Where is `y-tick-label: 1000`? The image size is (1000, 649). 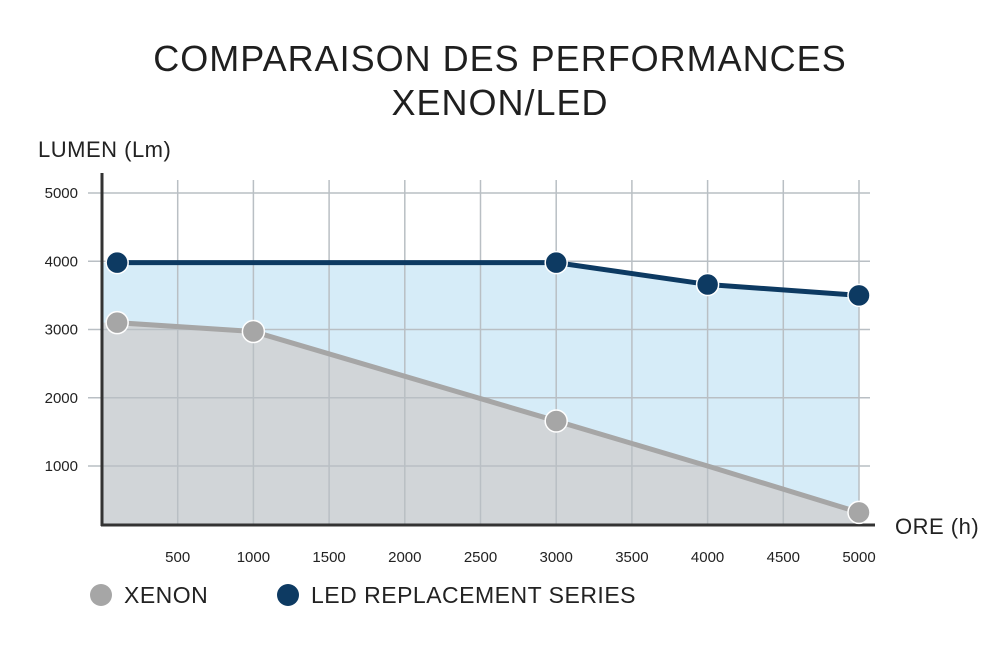 y-tick-label: 1000 is located at coordinates (61, 466).